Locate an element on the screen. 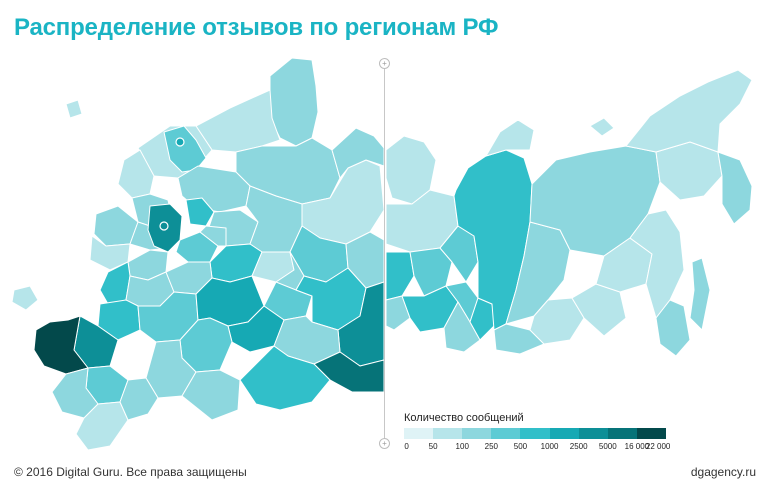 This screenshot has width=772, height=490. region-sverdlovsk is located at coordinates (400, 276).